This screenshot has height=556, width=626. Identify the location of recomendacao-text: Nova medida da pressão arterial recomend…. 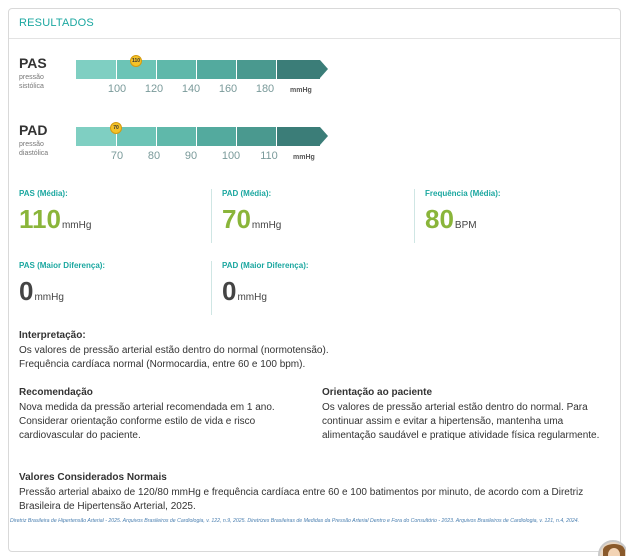
(147, 421).